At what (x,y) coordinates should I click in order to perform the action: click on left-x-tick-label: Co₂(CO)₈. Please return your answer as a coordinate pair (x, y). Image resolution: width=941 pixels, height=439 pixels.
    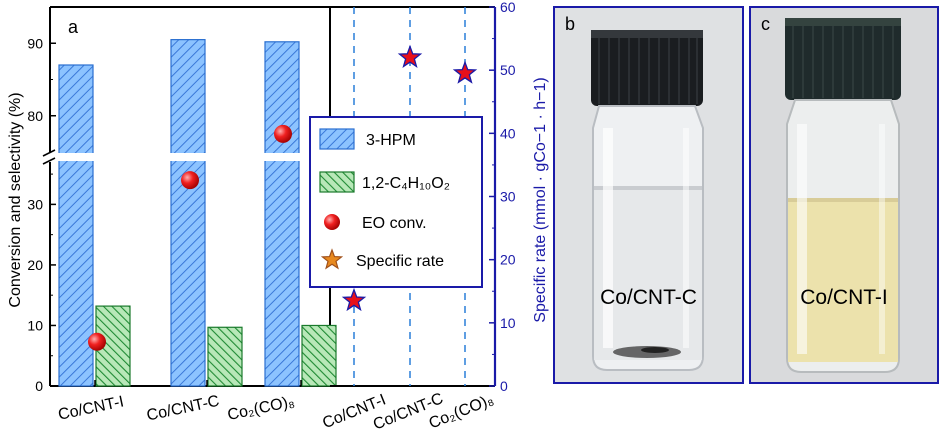
    Looking at the image, I should click on (261, 408).